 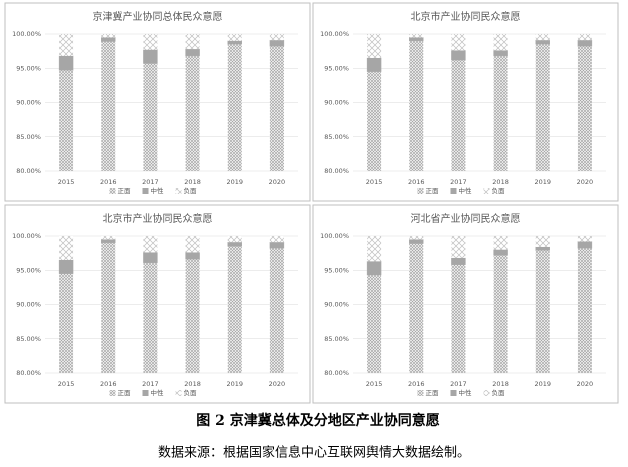 What do you see at coordinates (466, 218) in the screenshot?
I see `chart-title: 河北省产业协同民众意愿` at bounding box center [466, 218].